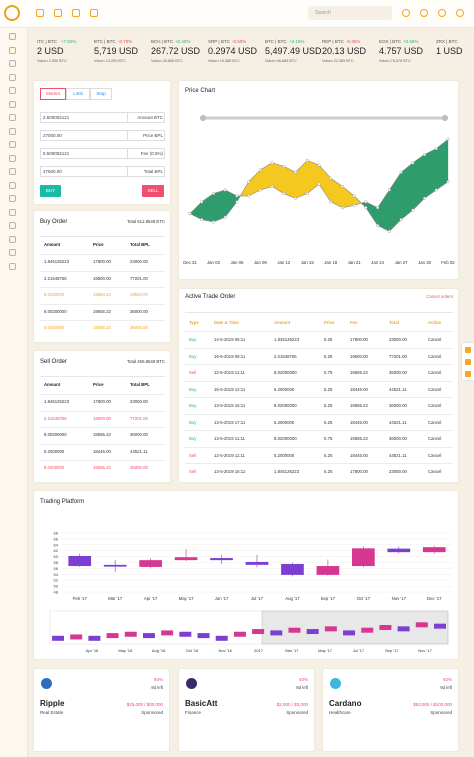 This screenshot has height=757, width=474. I want to click on tab-label: Market, so click(53, 93).